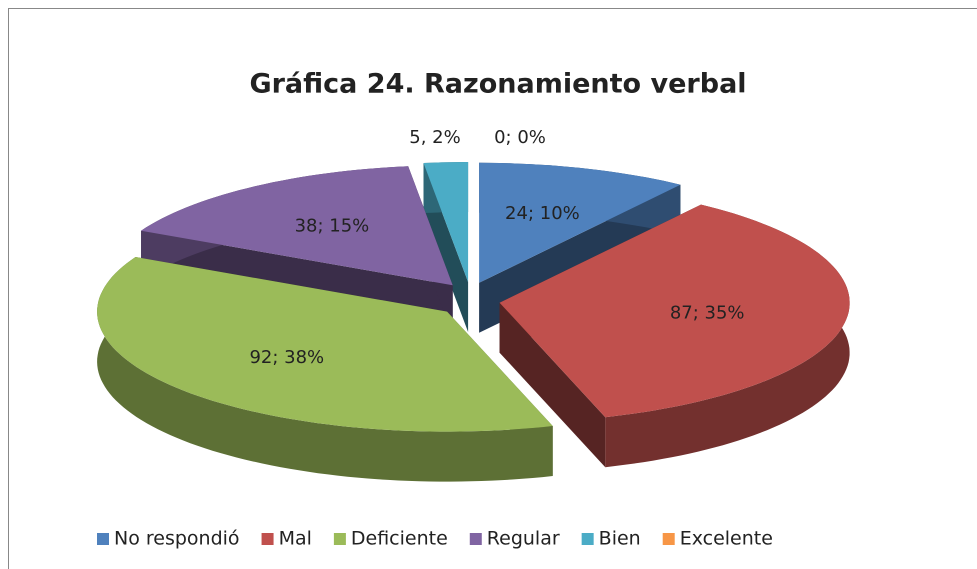 This screenshot has height=569, width=977. I want to click on data-label: 87; 35%, so click(707, 313).